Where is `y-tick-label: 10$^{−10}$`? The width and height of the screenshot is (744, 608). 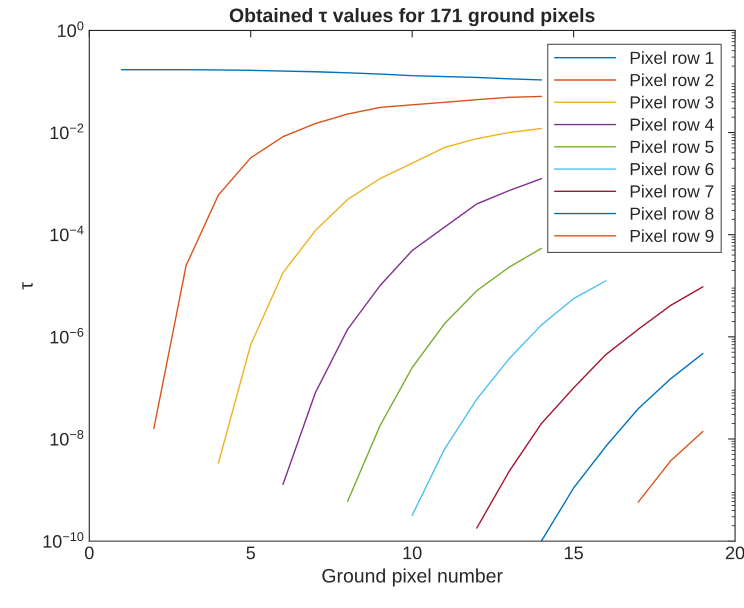
y-tick-label: 10$^{−10}$ is located at coordinates (64, 540).